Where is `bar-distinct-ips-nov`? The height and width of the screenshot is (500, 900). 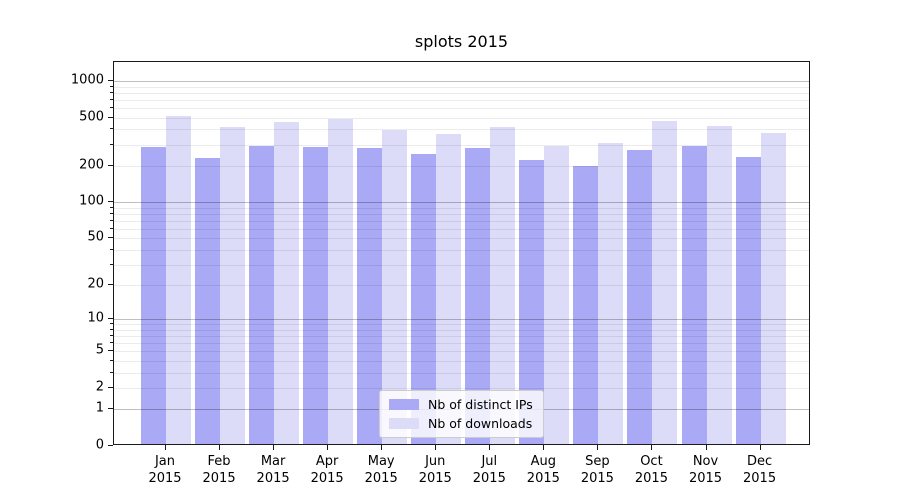
bar-distinct-ips-nov is located at coordinates (694, 295).